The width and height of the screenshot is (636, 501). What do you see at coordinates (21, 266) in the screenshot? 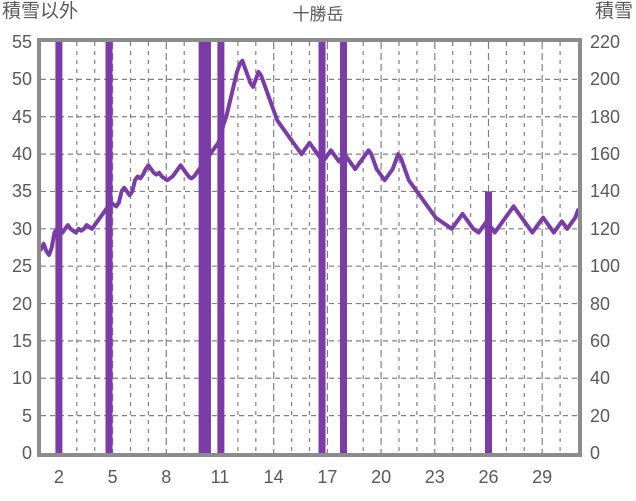
I see `left-axis-tick-label: 25` at bounding box center [21, 266].